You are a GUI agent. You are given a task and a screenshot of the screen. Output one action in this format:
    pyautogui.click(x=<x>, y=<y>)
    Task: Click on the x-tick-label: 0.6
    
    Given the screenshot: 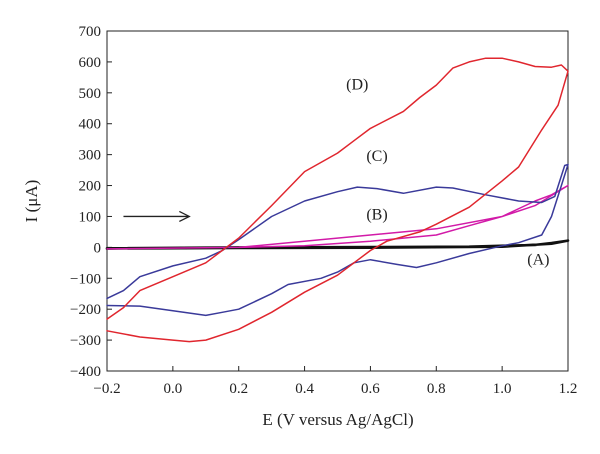 What is the action you would take?
    pyautogui.click(x=370, y=389)
    